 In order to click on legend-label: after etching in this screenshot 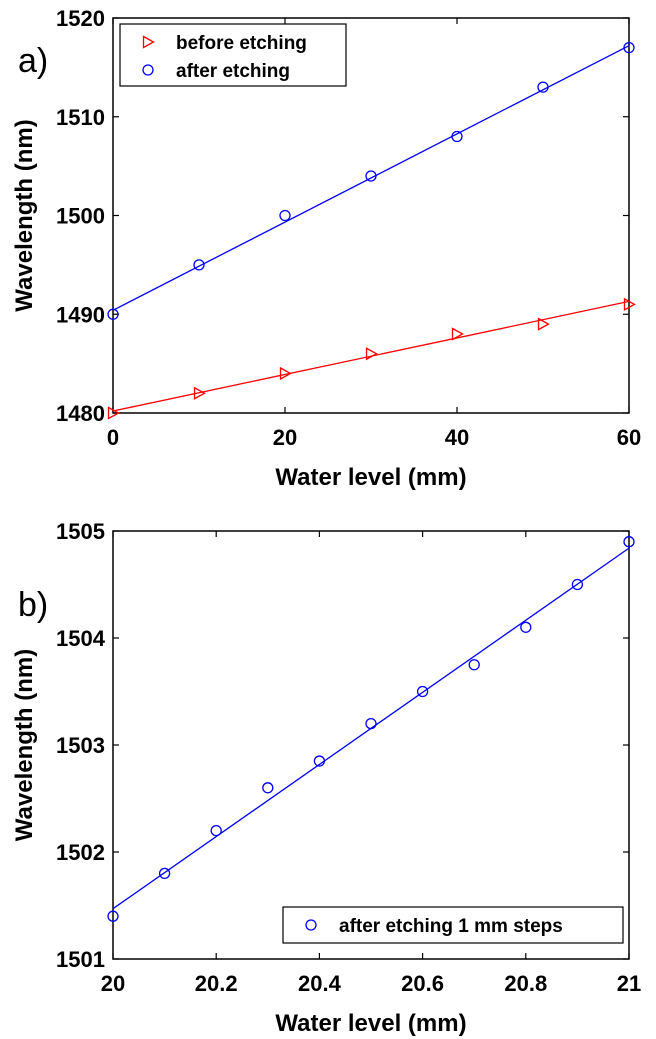, I will do `click(233, 71)`.